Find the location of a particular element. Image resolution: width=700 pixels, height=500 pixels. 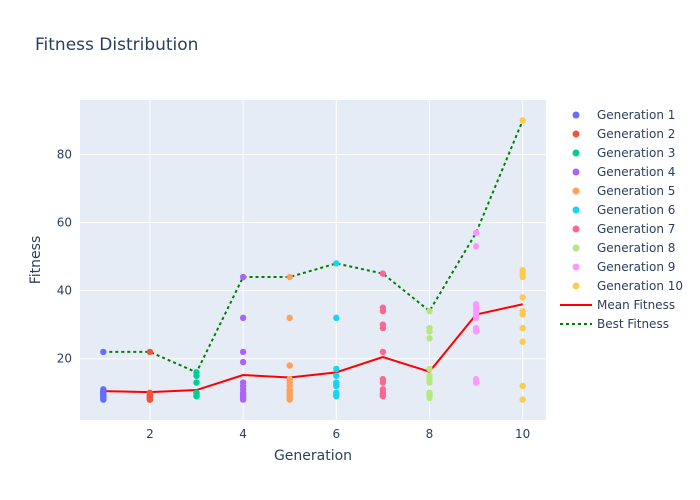

legend-item: Mean Fitness is located at coordinates (617, 305).